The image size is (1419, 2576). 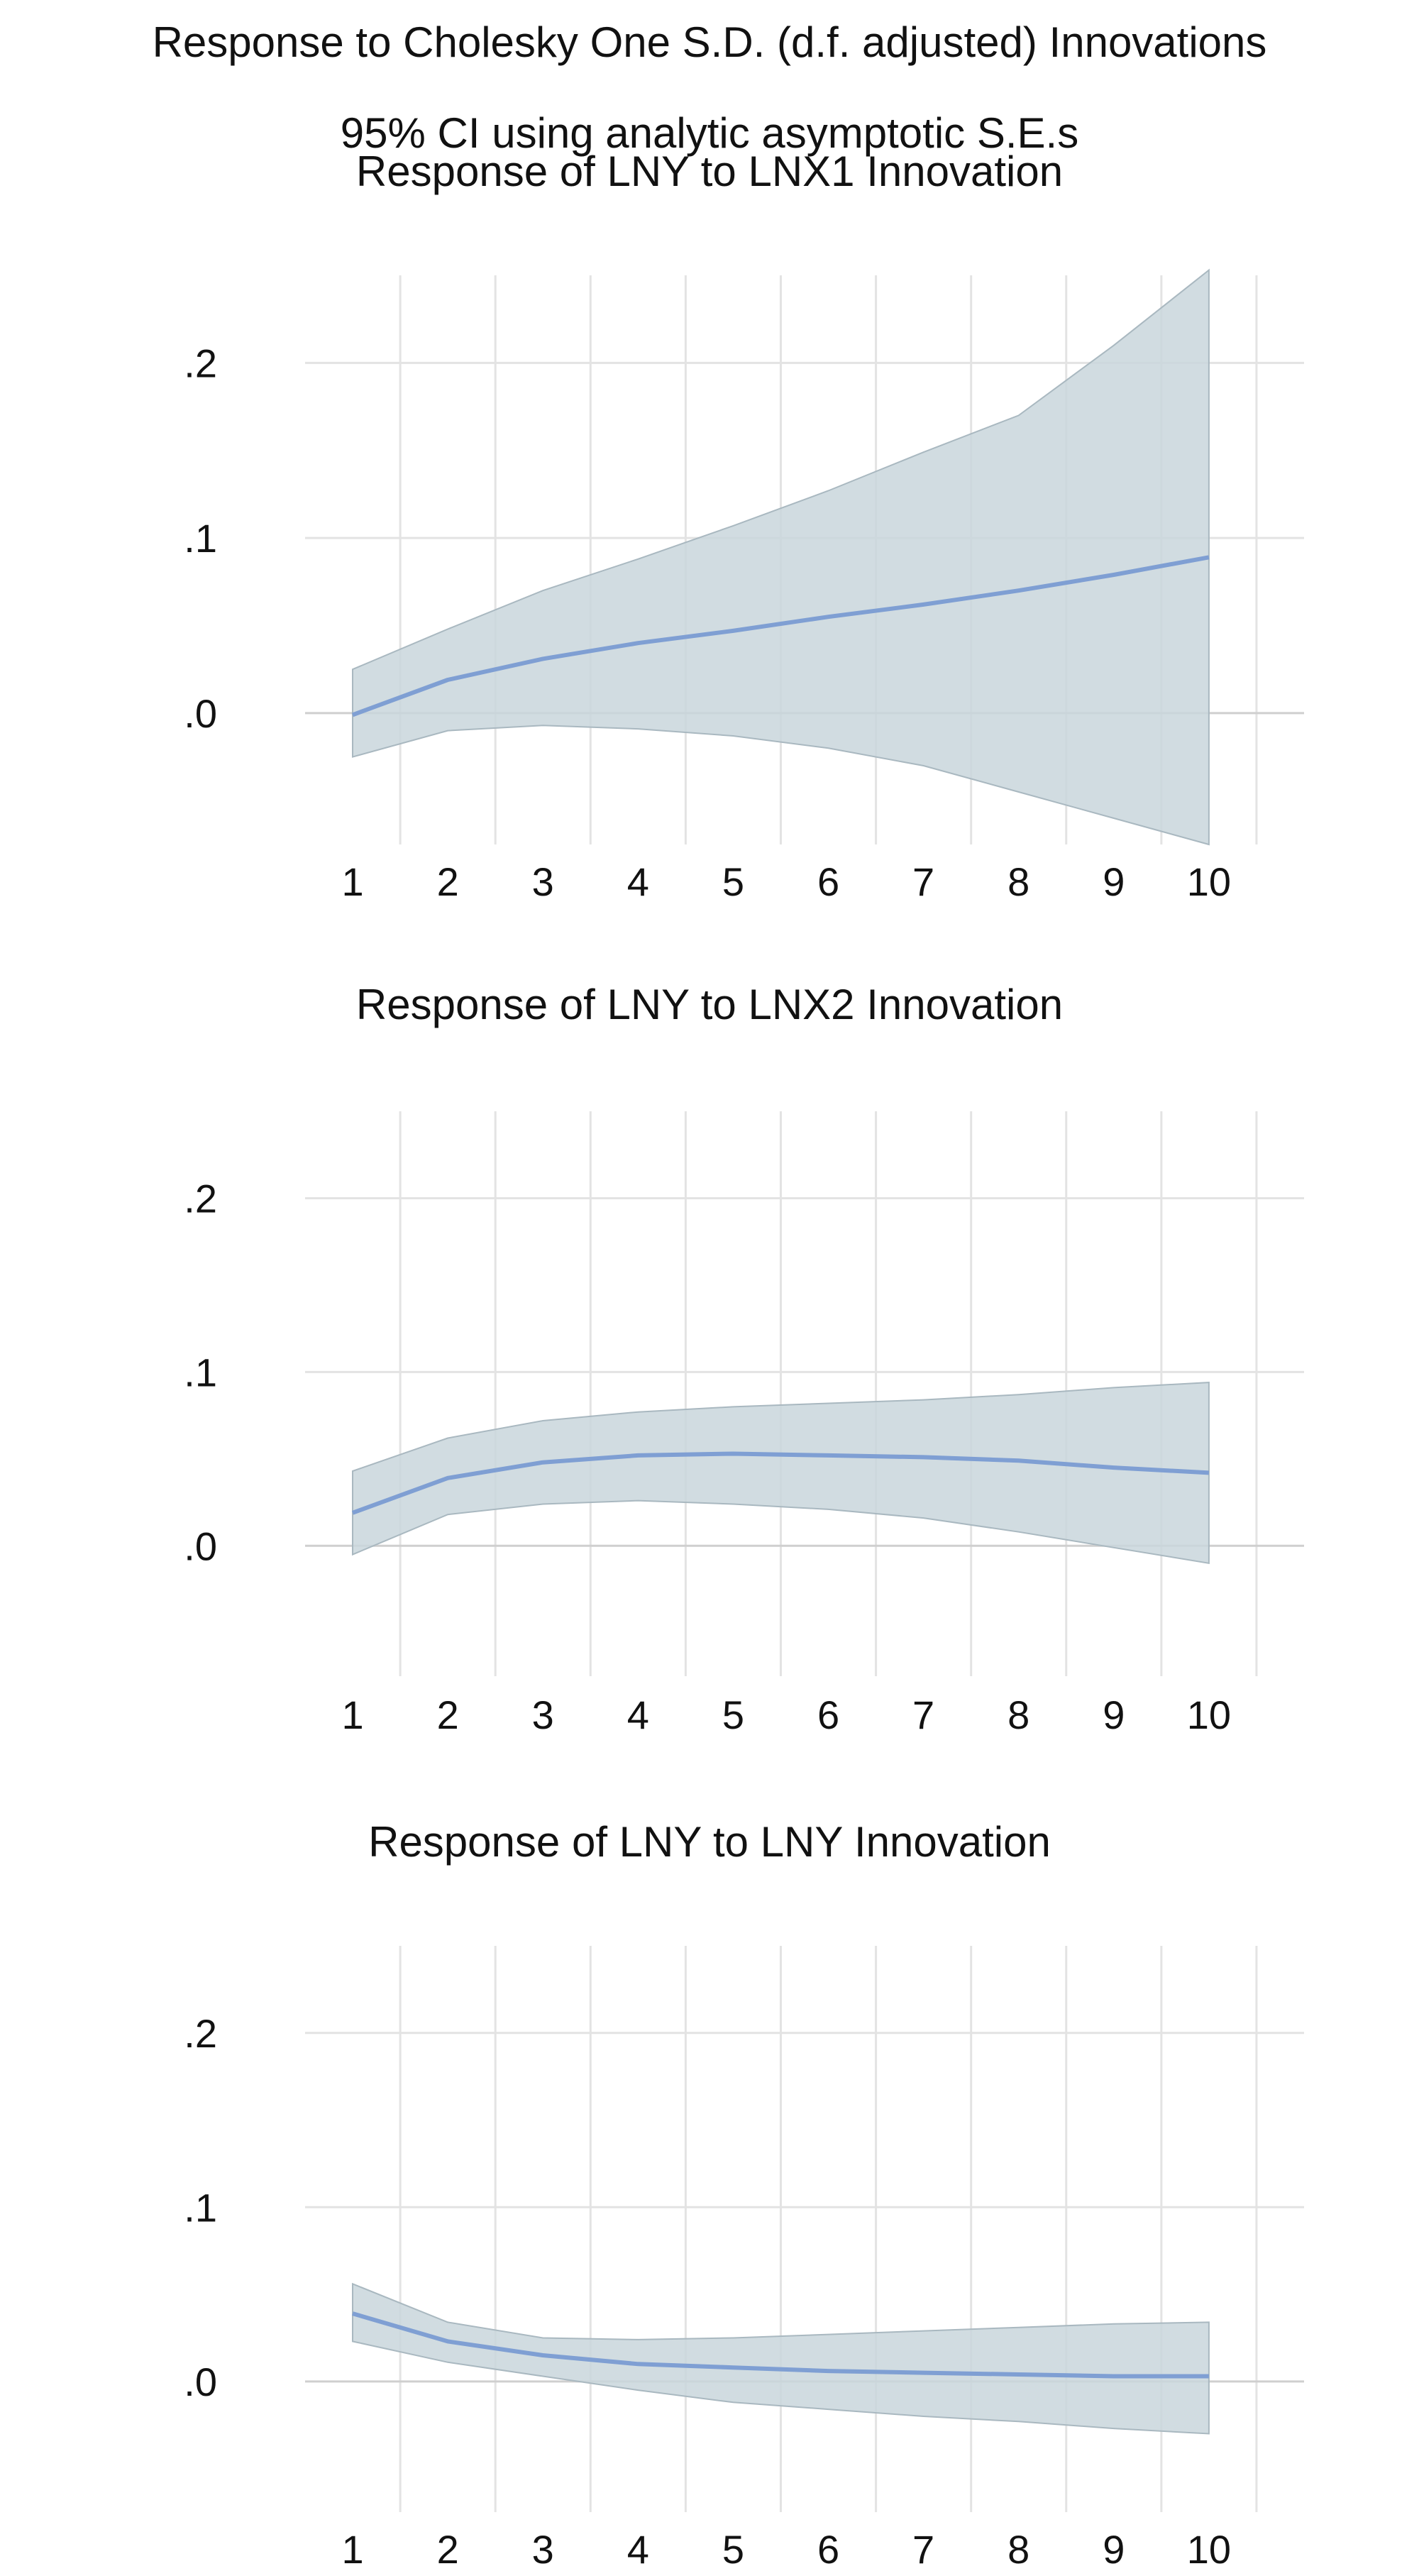 What do you see at coordinates (709, 1004) in the screenshot?
I see `panel-title: Response of LNY to LNX2 Innovation` at bounding box center [709, 1004].